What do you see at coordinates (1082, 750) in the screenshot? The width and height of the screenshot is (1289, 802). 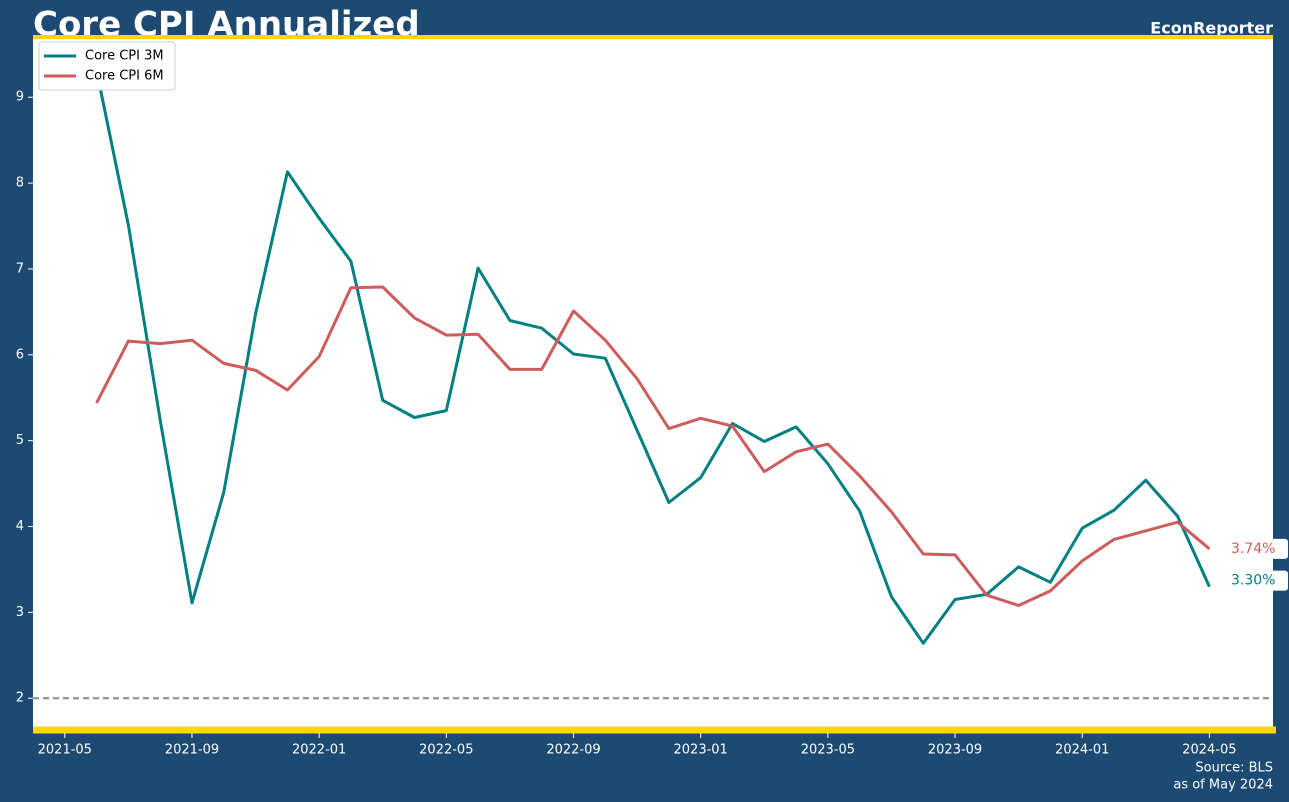 I see `x-tick-label: 2024-01` at bounding box center [1082, 750].